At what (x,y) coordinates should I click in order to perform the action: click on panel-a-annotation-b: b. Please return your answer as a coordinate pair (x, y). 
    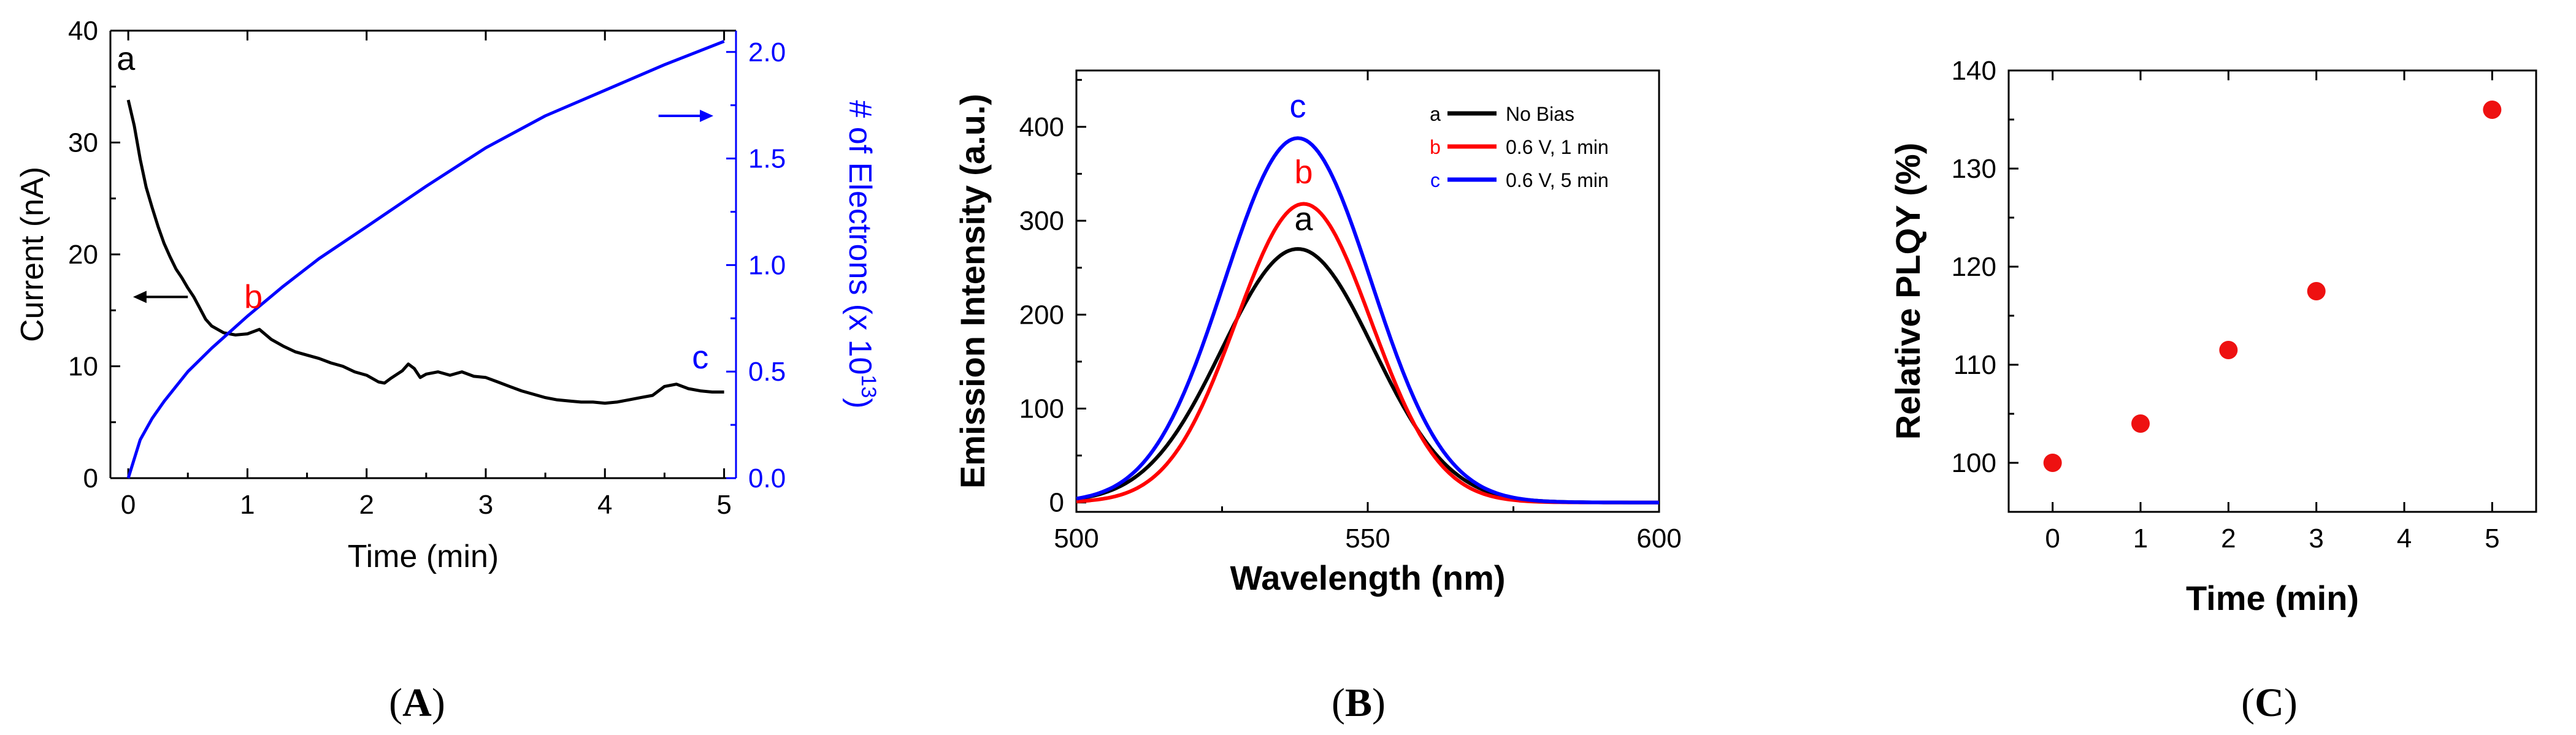
    Looking at the image, I should click on (253, 297).